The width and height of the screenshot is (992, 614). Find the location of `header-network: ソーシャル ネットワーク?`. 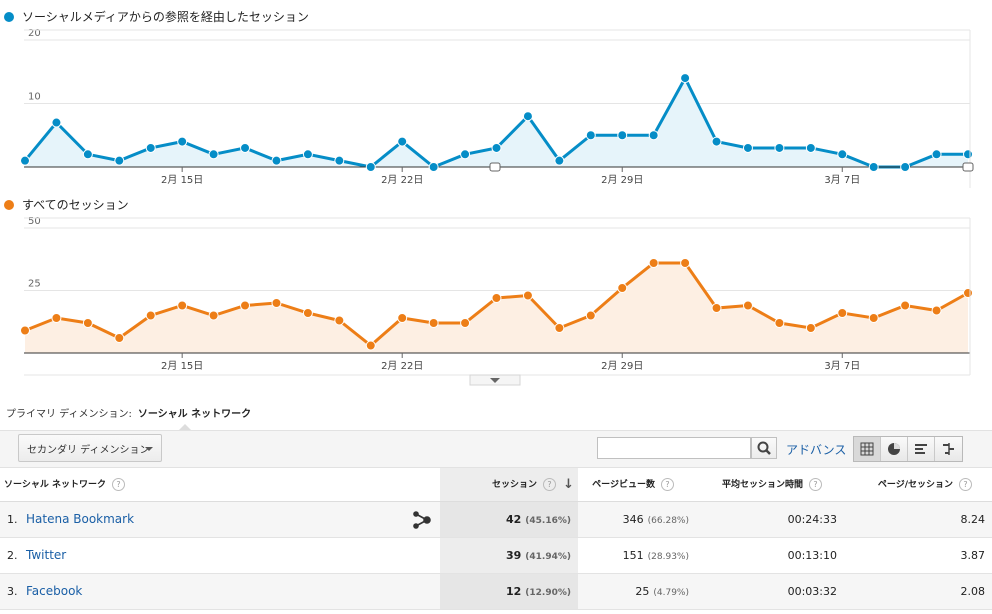

header-network: ソーシャル ネットワーク? is located at coordinates (220, 485).